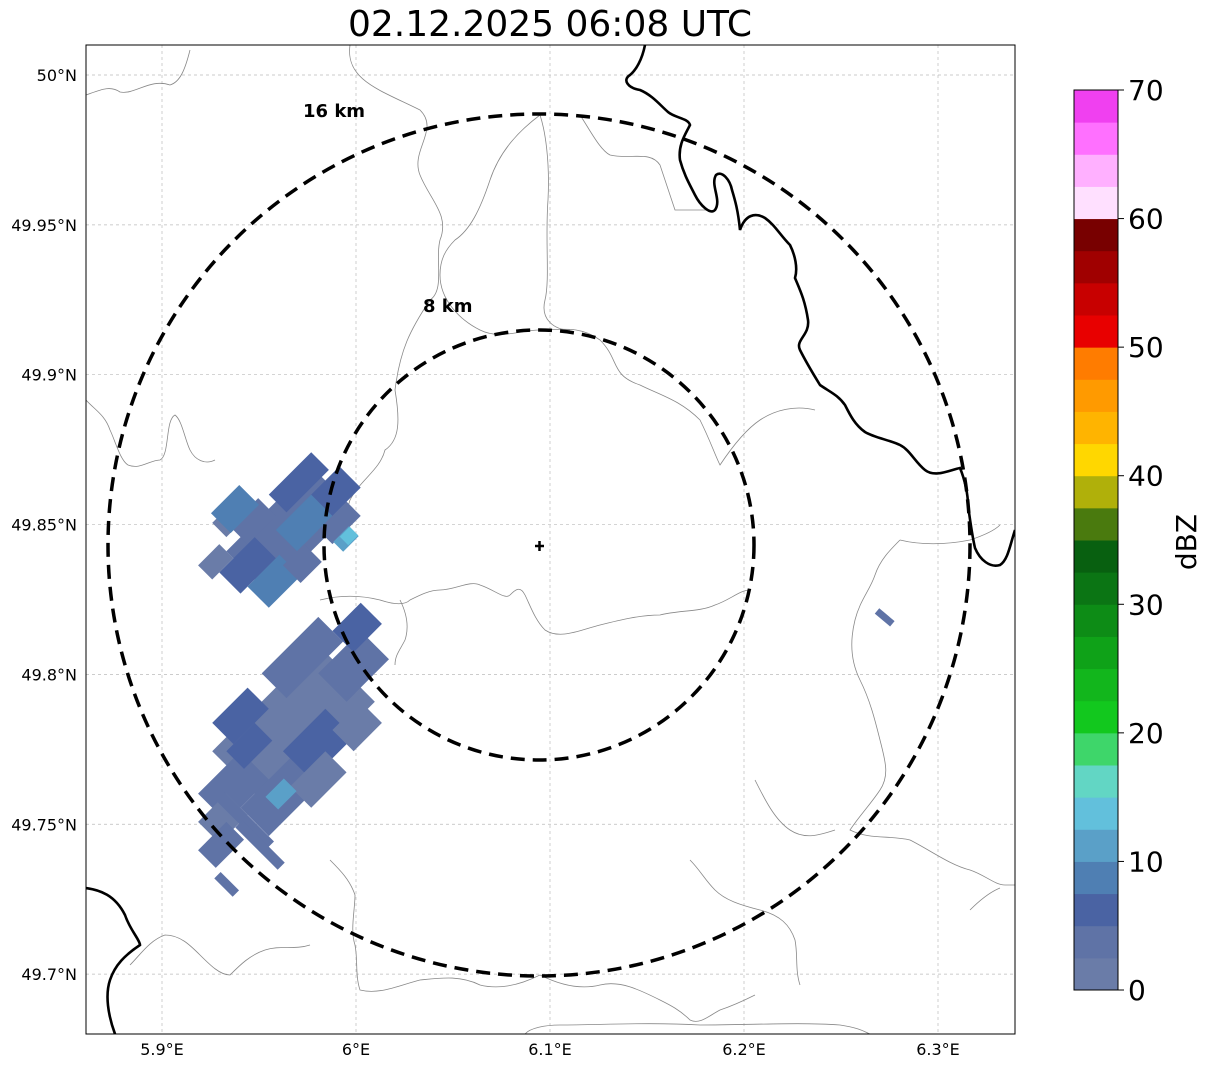 This screenshot has width=1207, height=1069. I want to click on colorbar-tick-label: 70, so click(1146, 90).